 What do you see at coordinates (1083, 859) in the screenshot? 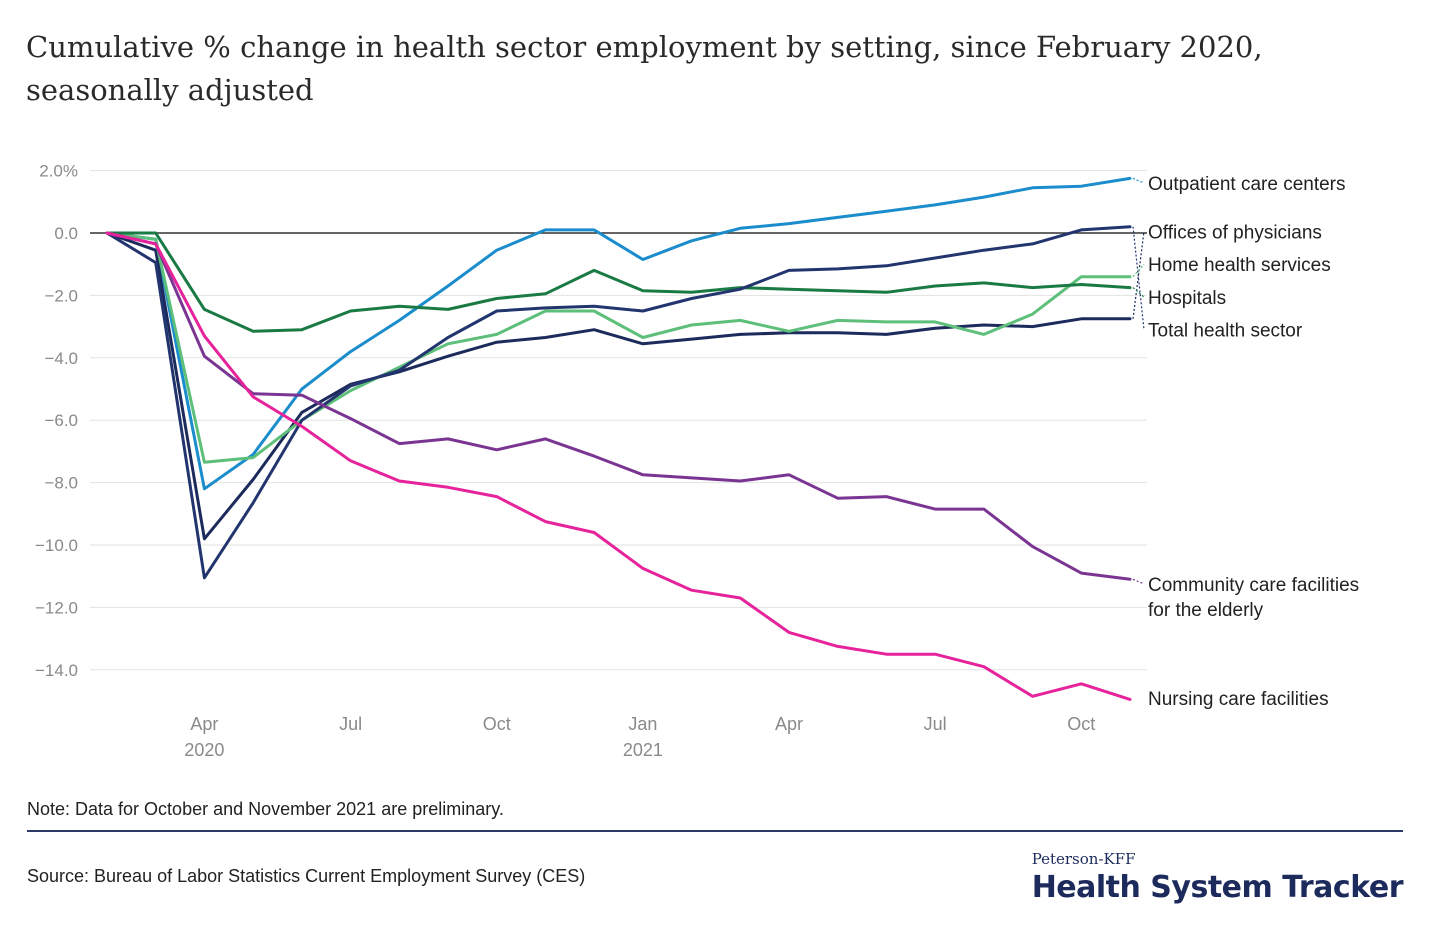
I see `brand-small-text: Peterson-KFF` at bounding box center [1083, 859].